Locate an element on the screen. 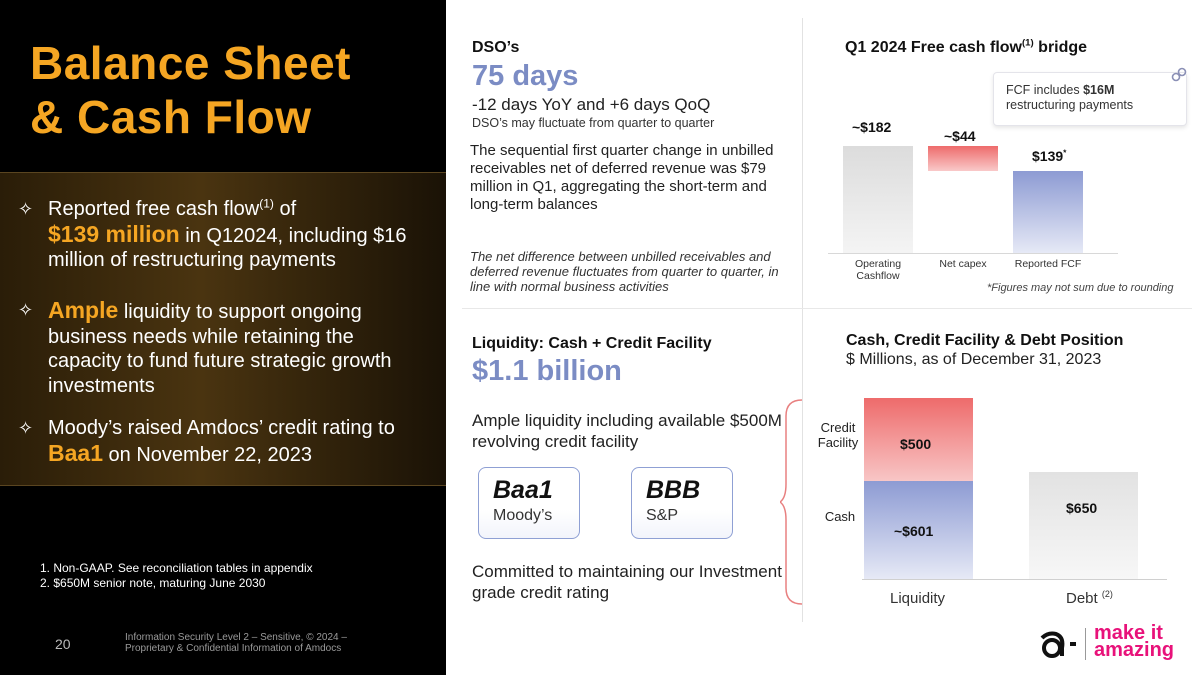  data-label-net-capex: ~$44 is located at coordinates (960, 136).